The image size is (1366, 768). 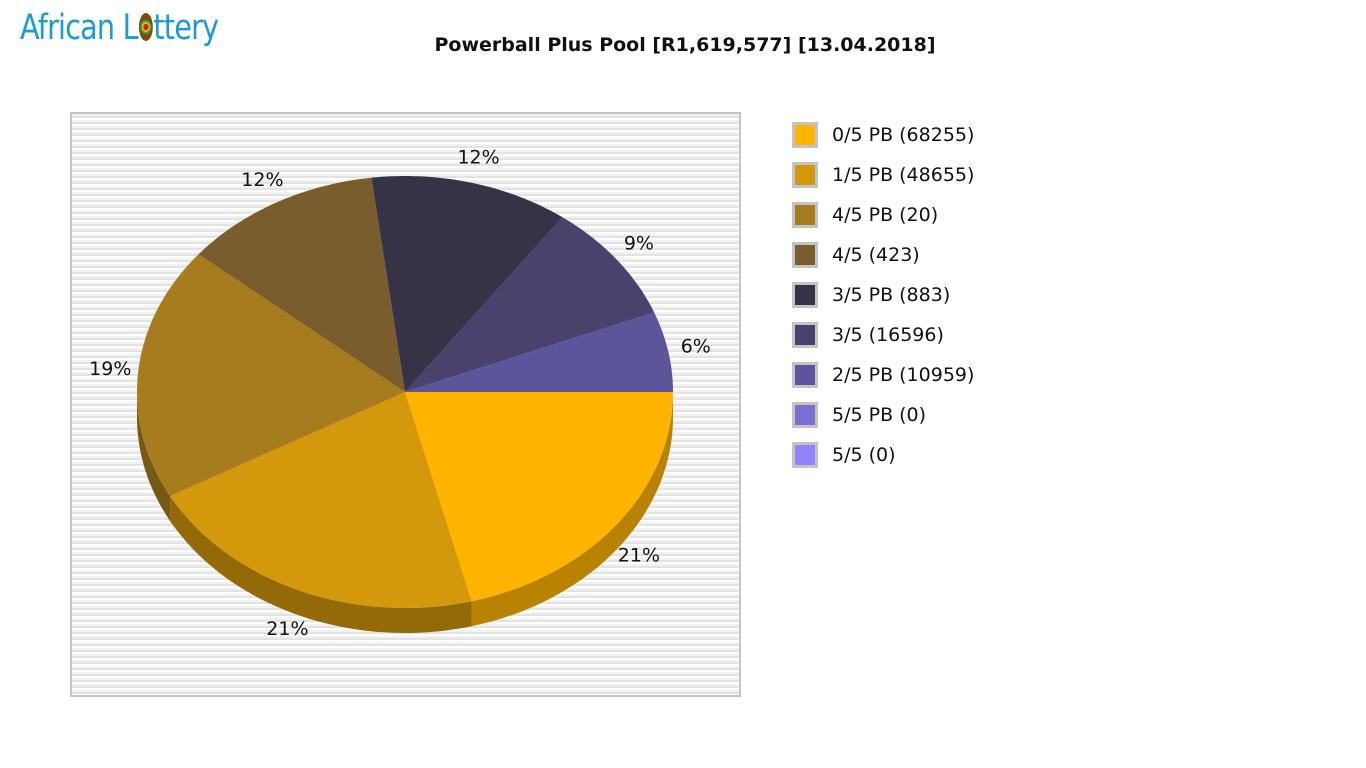 I want to click on african-lottery-logo: African L ttery, so click(x=119, y=28).